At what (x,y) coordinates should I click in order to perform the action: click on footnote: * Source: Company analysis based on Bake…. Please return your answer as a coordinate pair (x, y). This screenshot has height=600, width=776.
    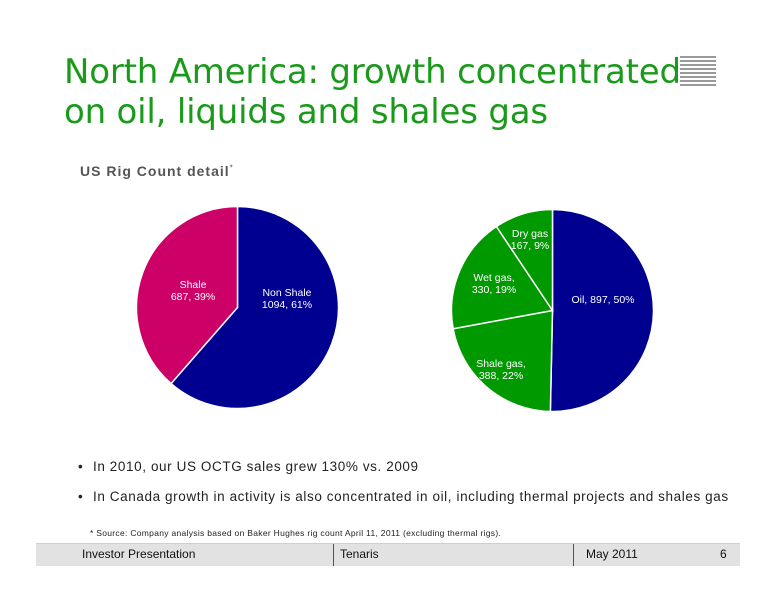
    Looking at the image, I should click on (296, 533).